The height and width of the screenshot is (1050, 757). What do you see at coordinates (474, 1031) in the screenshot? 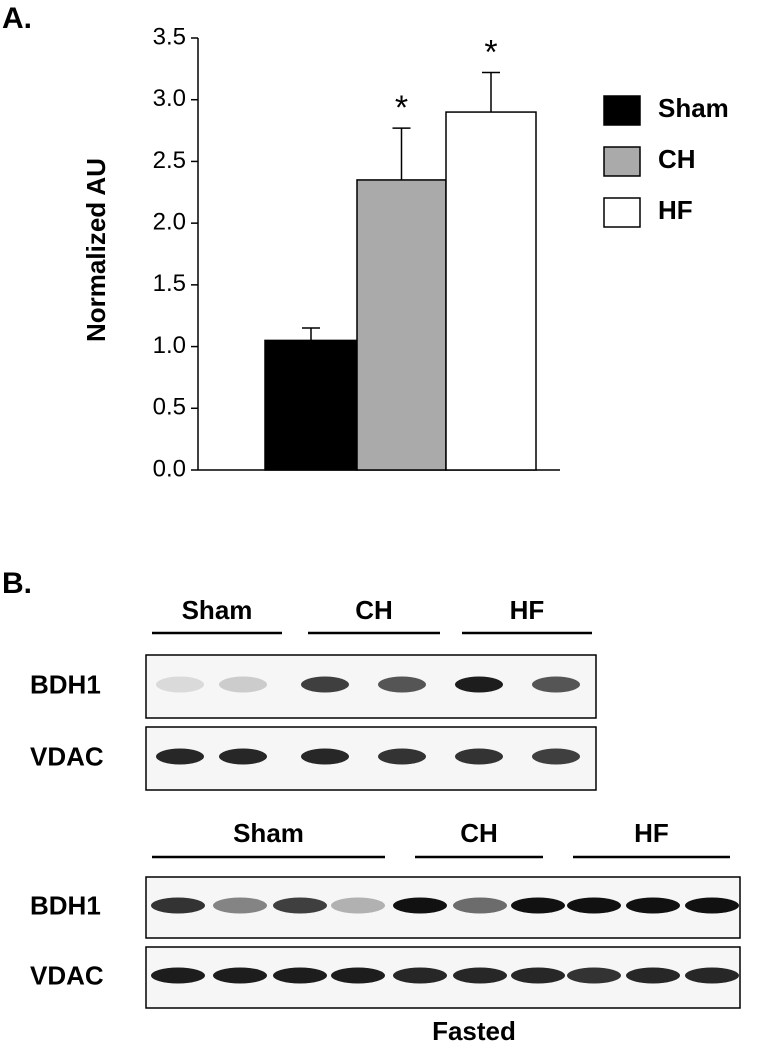
I see `blot-caption: Fasted` at bounding box center [474, 1031].